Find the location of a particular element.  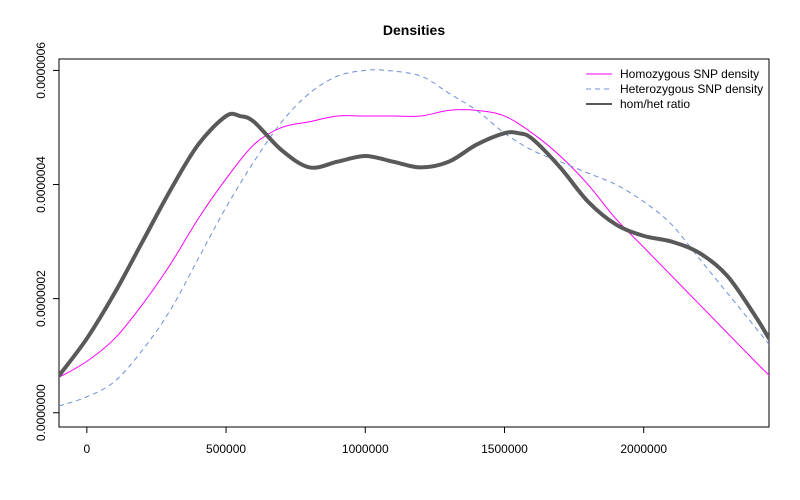

y-tick-label: 0.0000006 is located at coordinates (41, 70).